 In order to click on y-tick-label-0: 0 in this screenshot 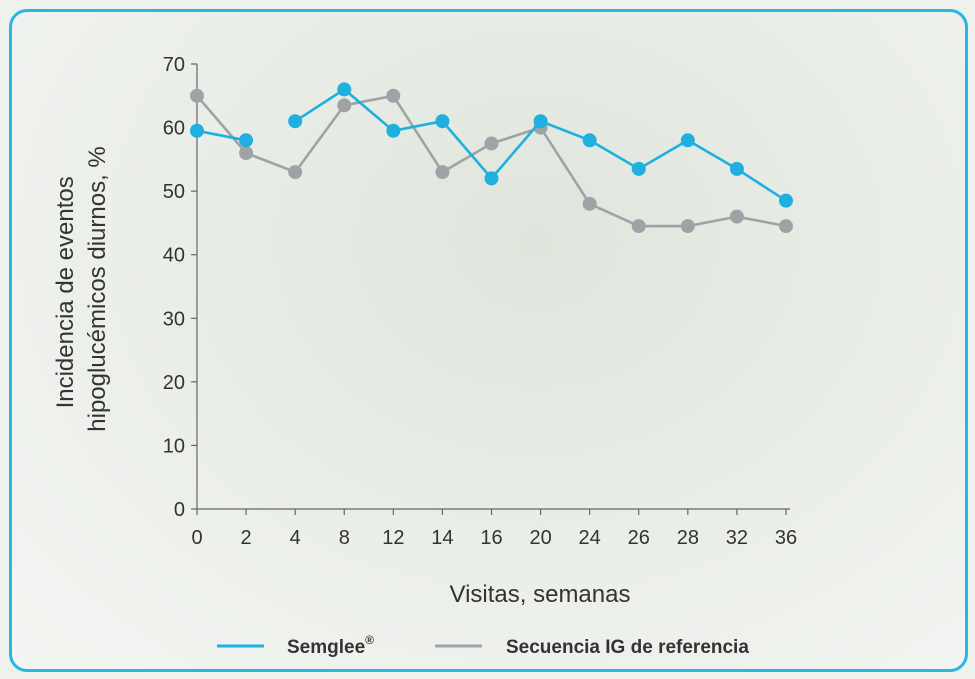, I will do `click(179, 510)`.